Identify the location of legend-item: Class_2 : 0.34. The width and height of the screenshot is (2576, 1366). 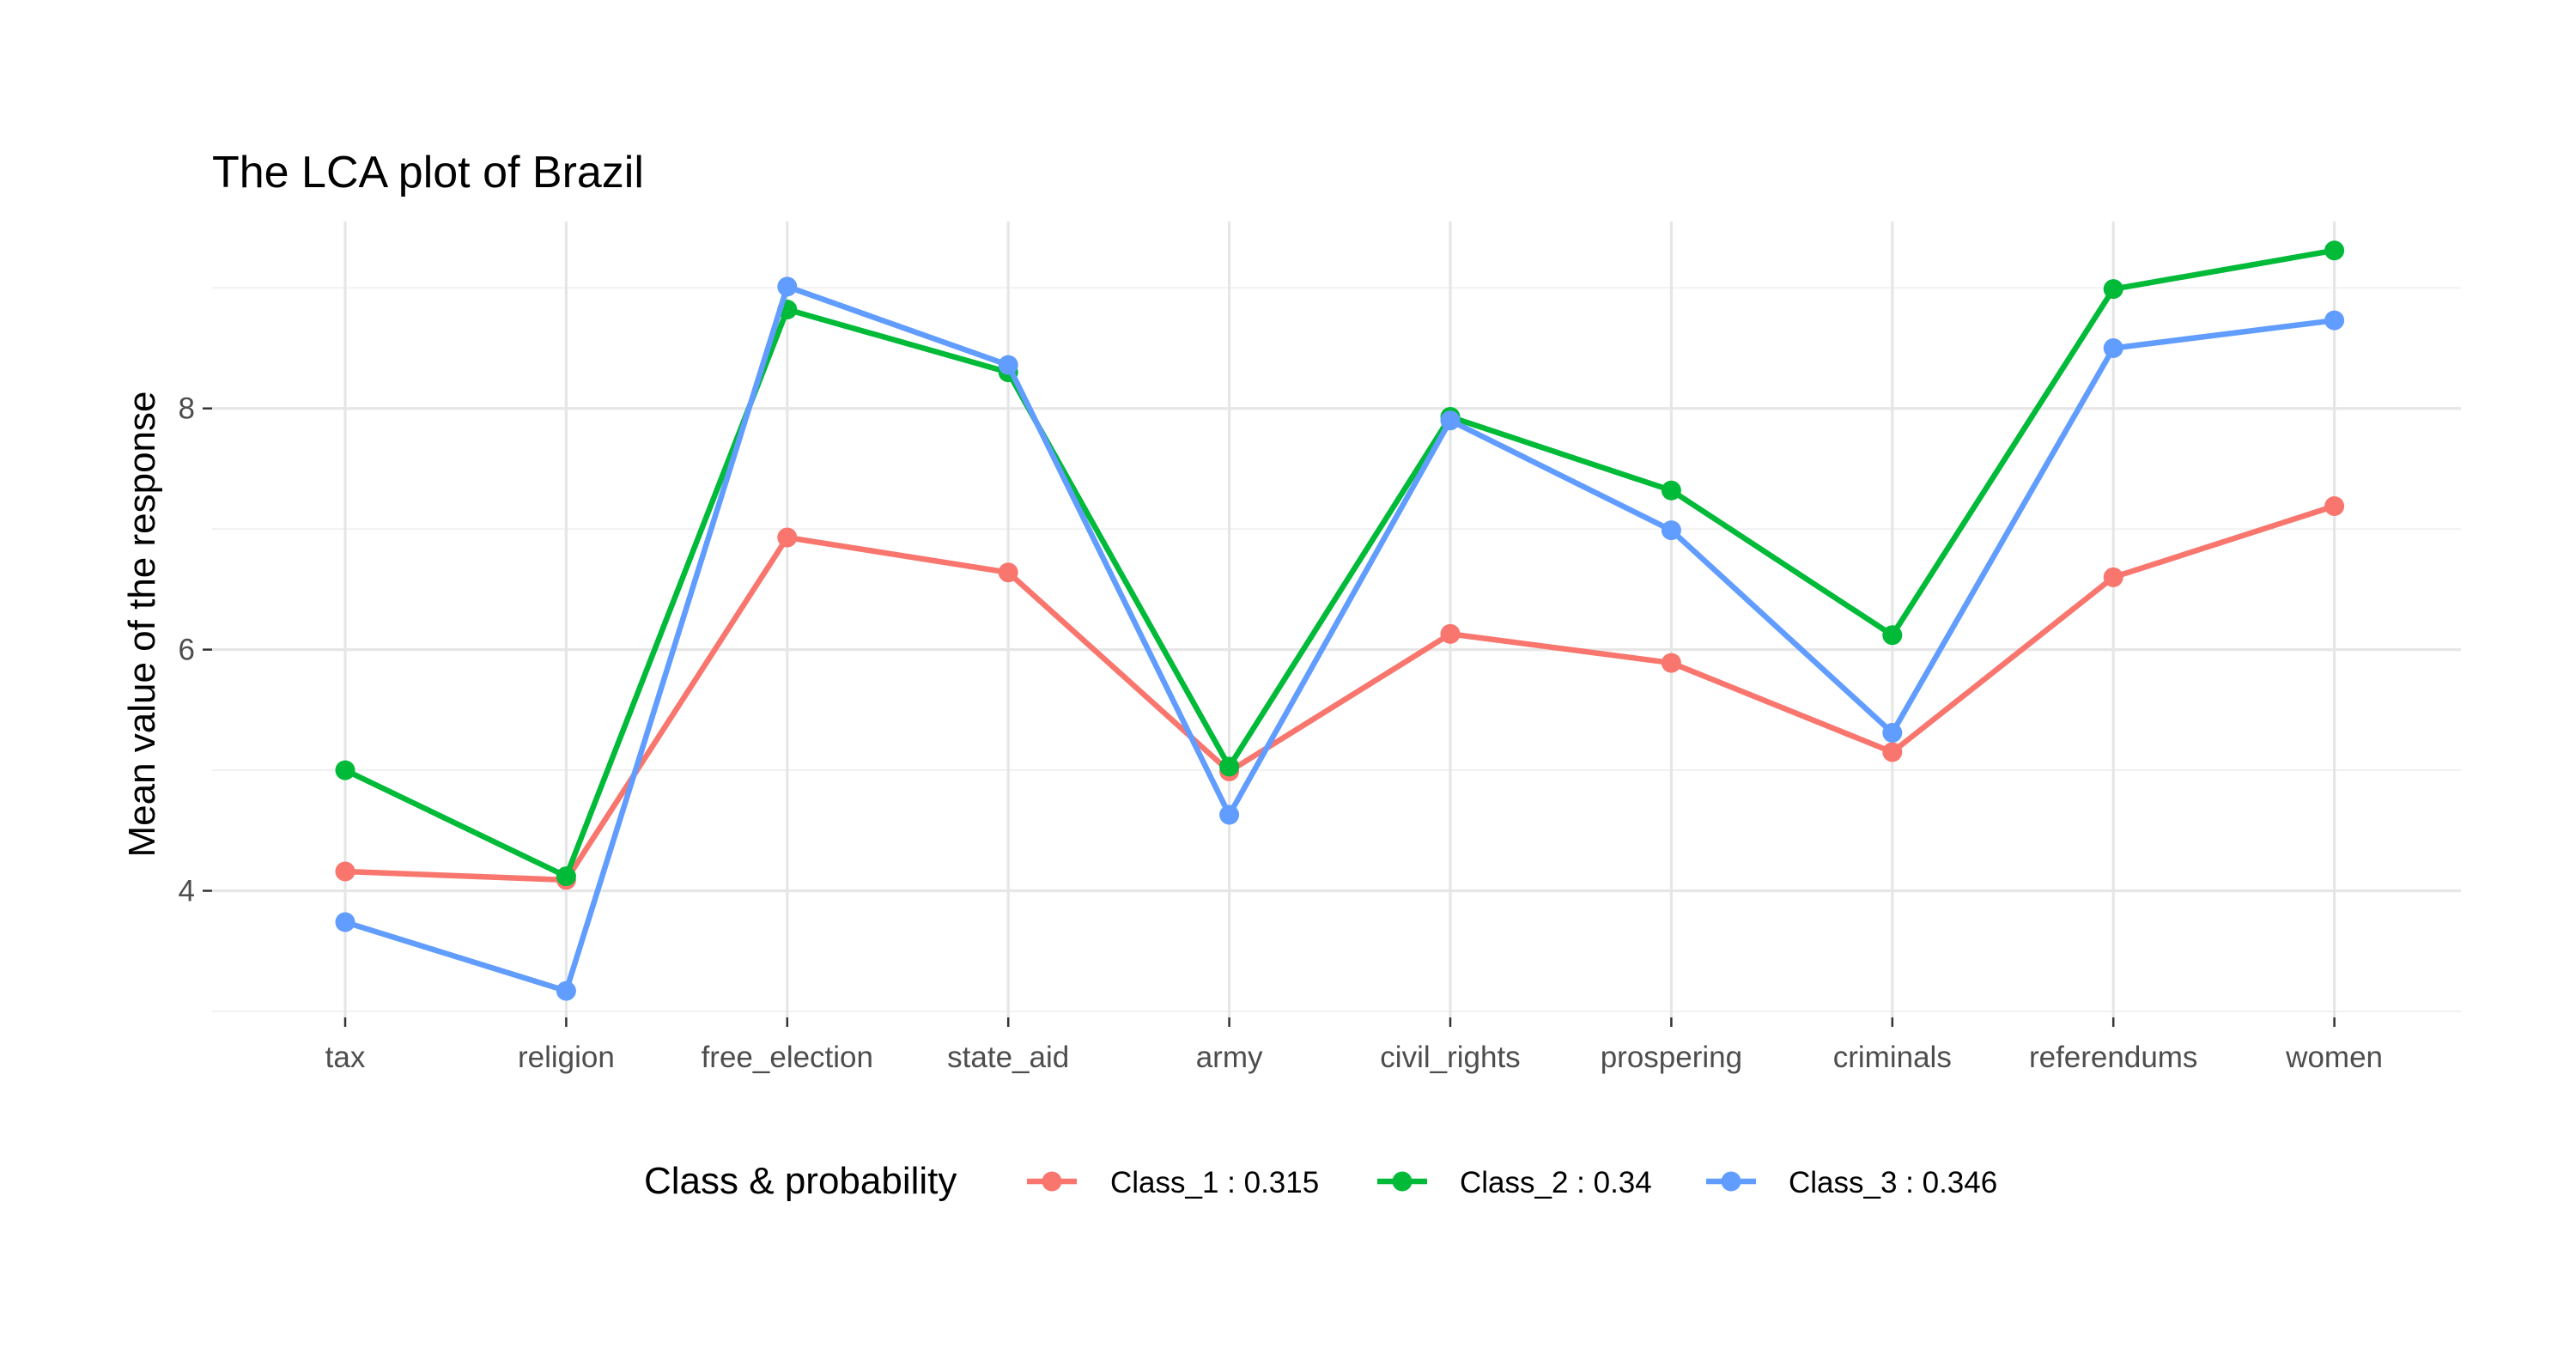
(1514, 1182).